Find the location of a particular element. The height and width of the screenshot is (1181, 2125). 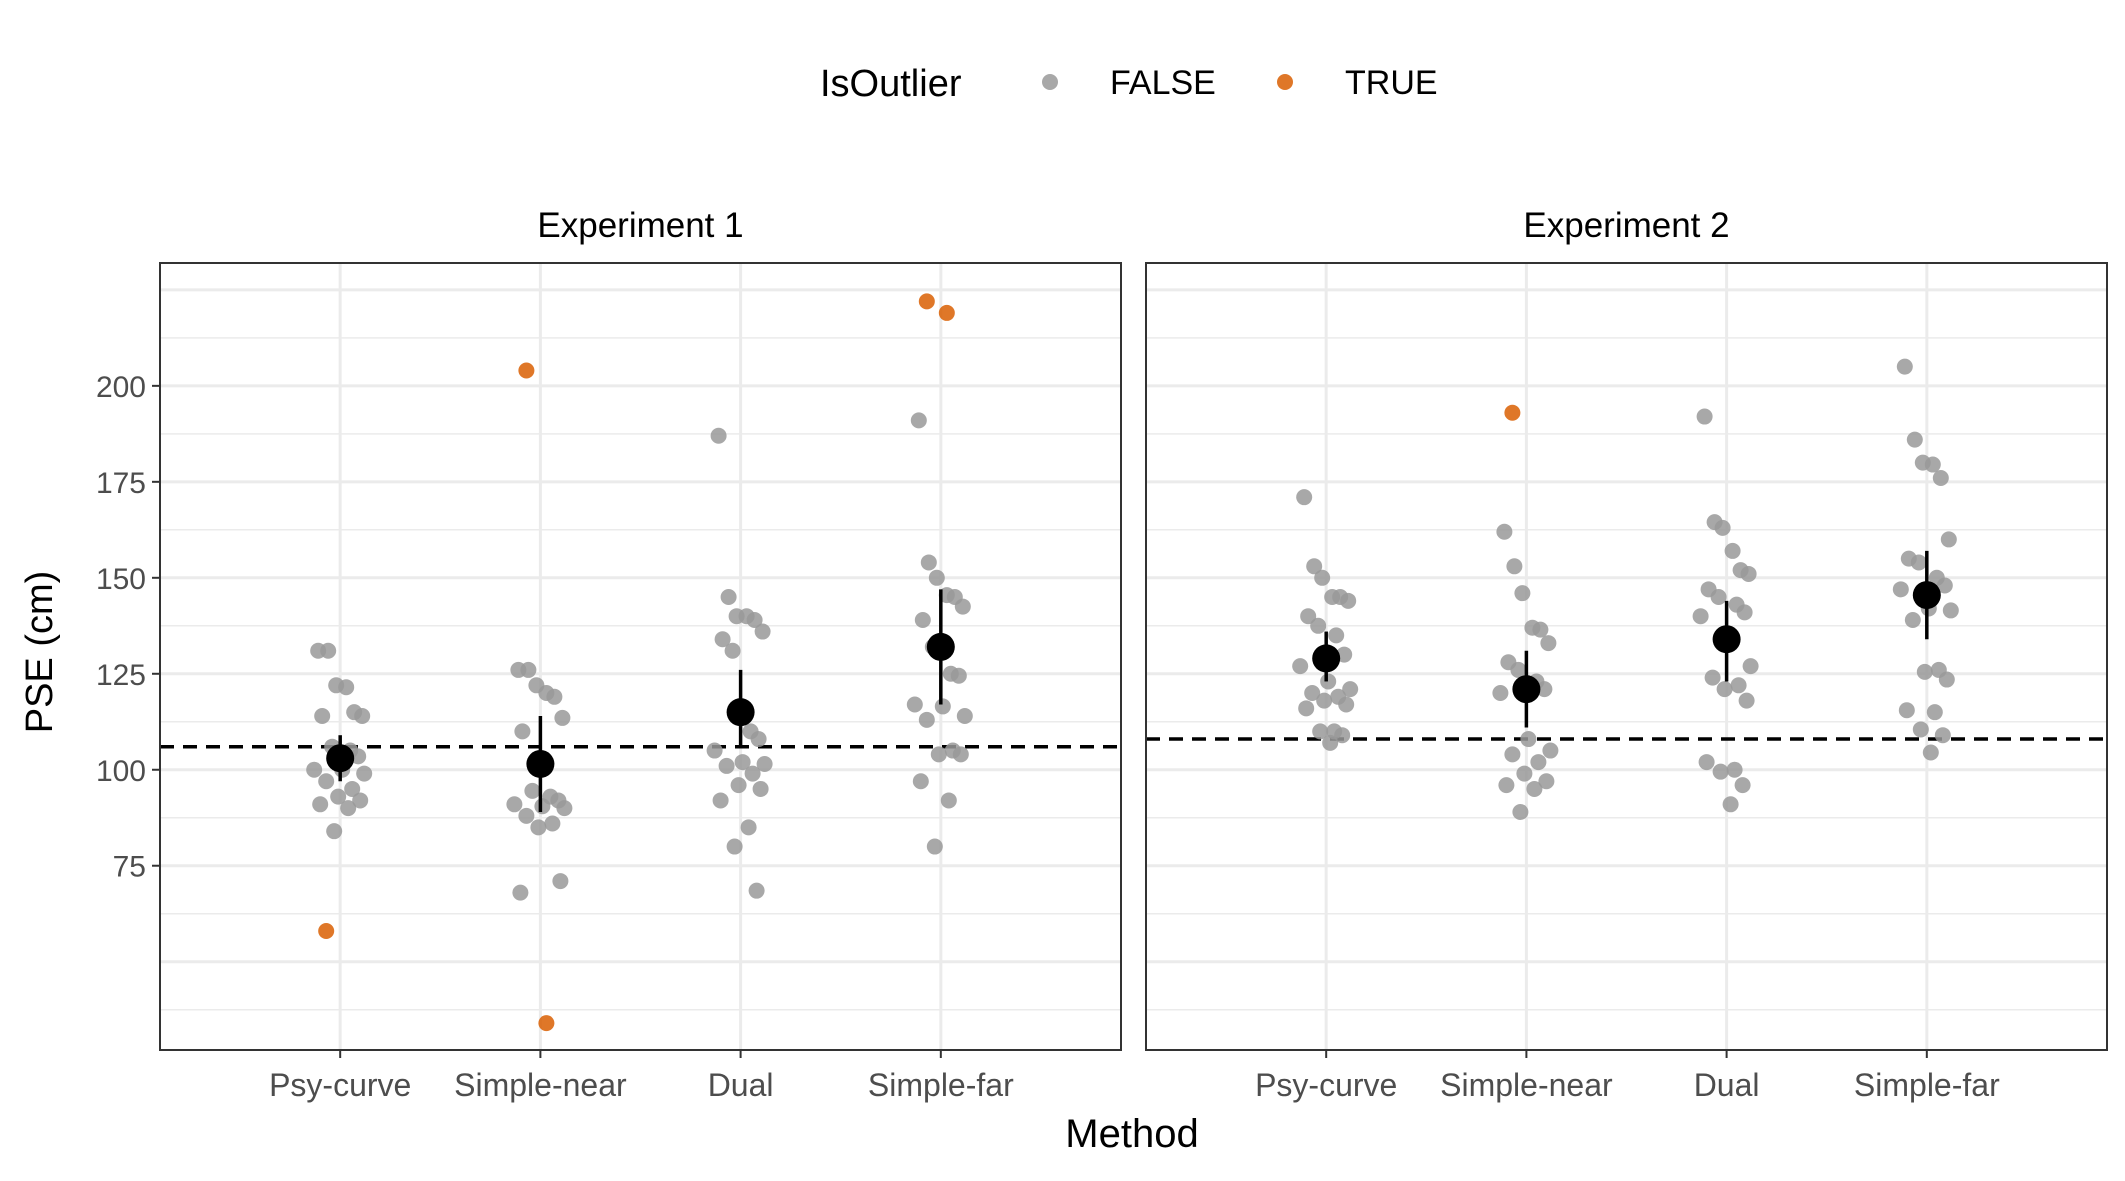

x-axis-title: Method is located at coordinates (1131, 1134).